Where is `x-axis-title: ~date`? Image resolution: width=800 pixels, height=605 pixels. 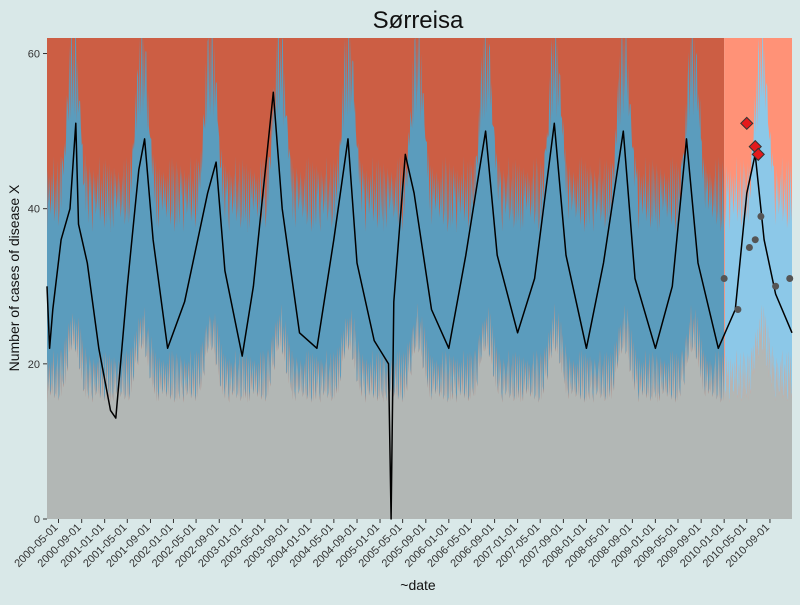
x-axis-title: ~date is located at coordinates (418, 585).